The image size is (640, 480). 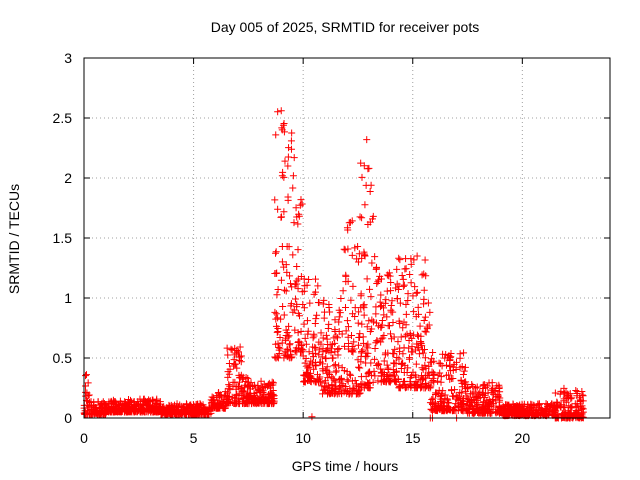 What do you see at coordinates (68, 418) in the screenshot?
I see `y-tick-label: 0` at bounding box center [68, 418].